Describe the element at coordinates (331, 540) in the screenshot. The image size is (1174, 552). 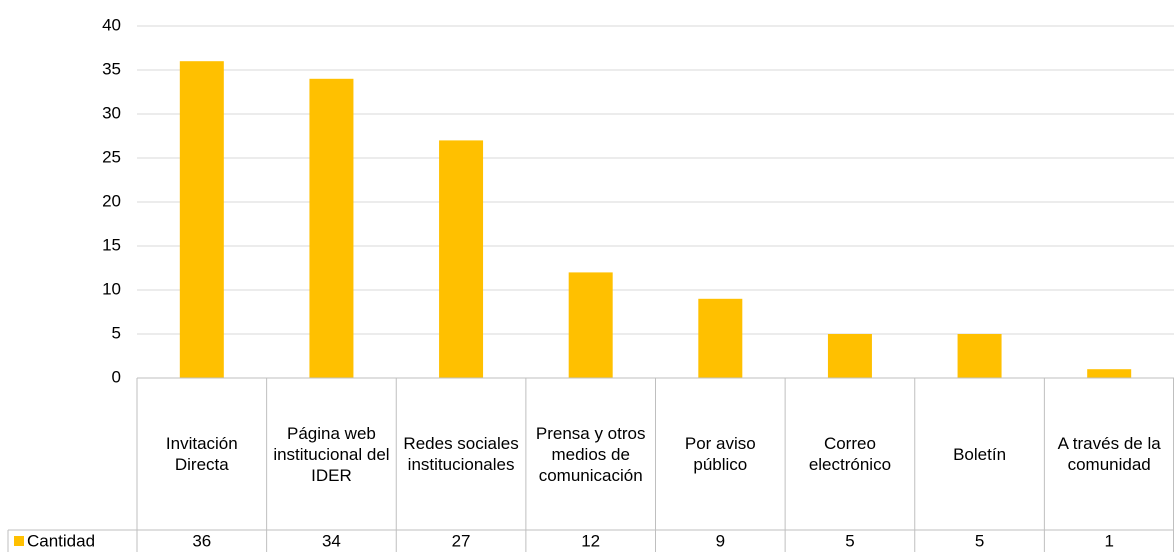
I see `table-value: 34` at that location.